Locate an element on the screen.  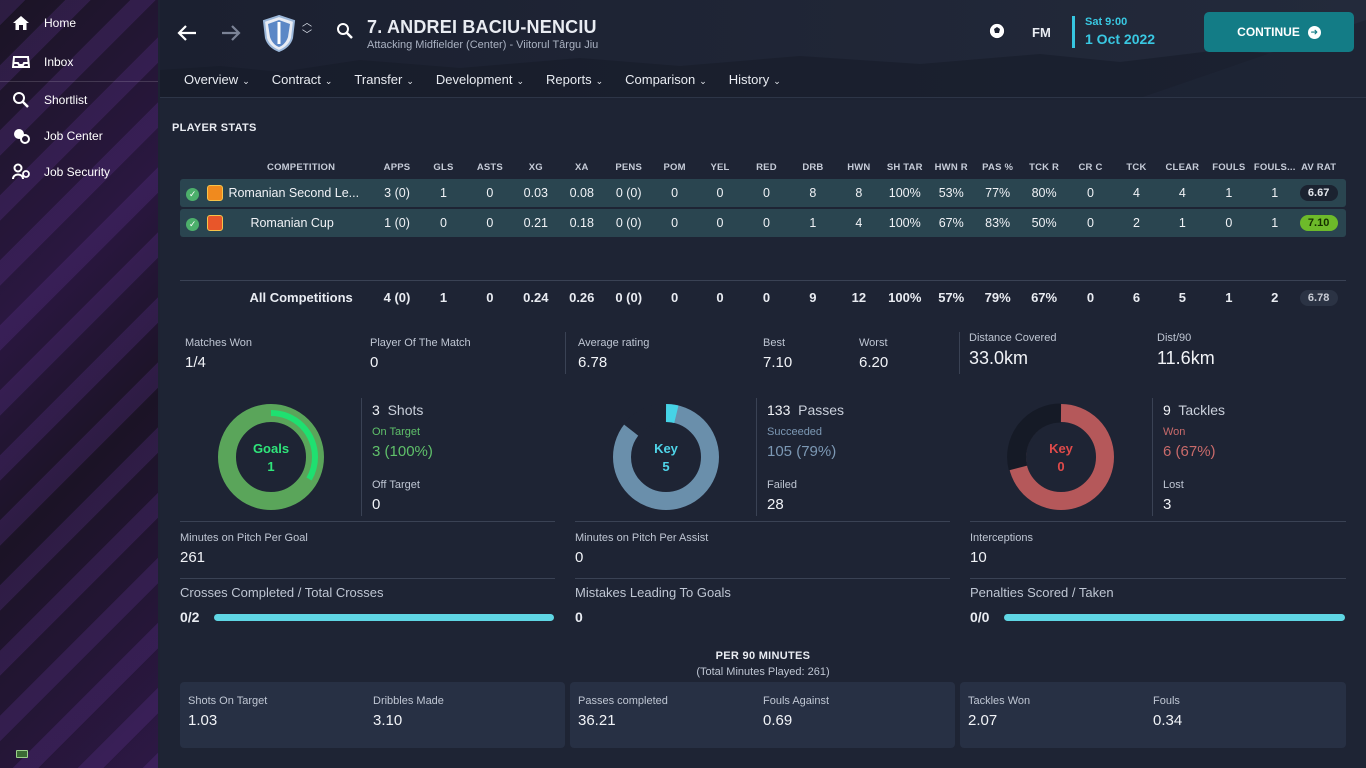
donut-gap is located at coordinates (645, 420).